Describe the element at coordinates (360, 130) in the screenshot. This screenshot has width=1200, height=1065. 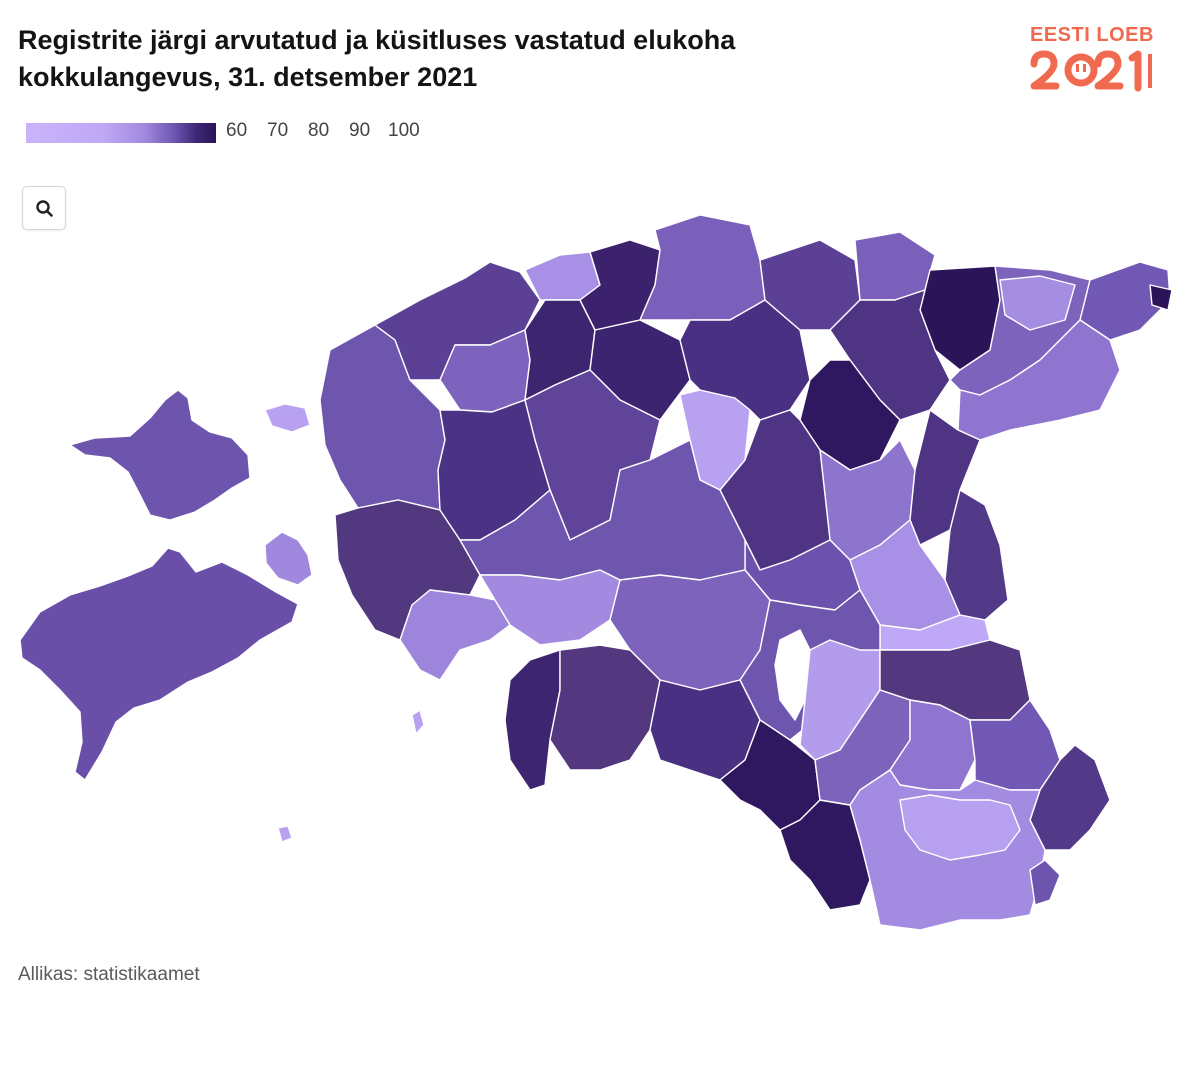
I see `legend-tick: 90` at that location.